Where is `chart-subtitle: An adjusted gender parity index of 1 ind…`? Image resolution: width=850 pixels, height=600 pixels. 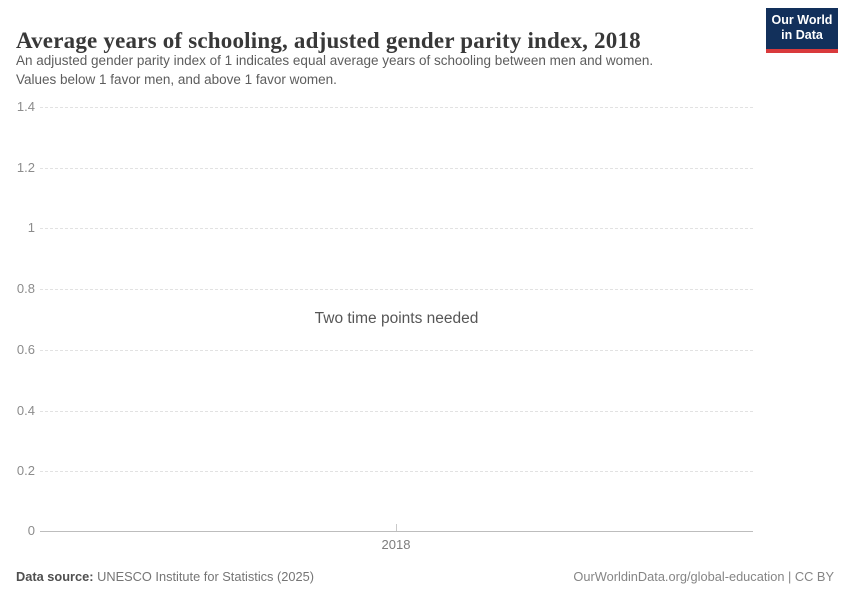
chart-subtitle: An adjusted gender parity index of 1 ind… is located at coordinates (386, 70).